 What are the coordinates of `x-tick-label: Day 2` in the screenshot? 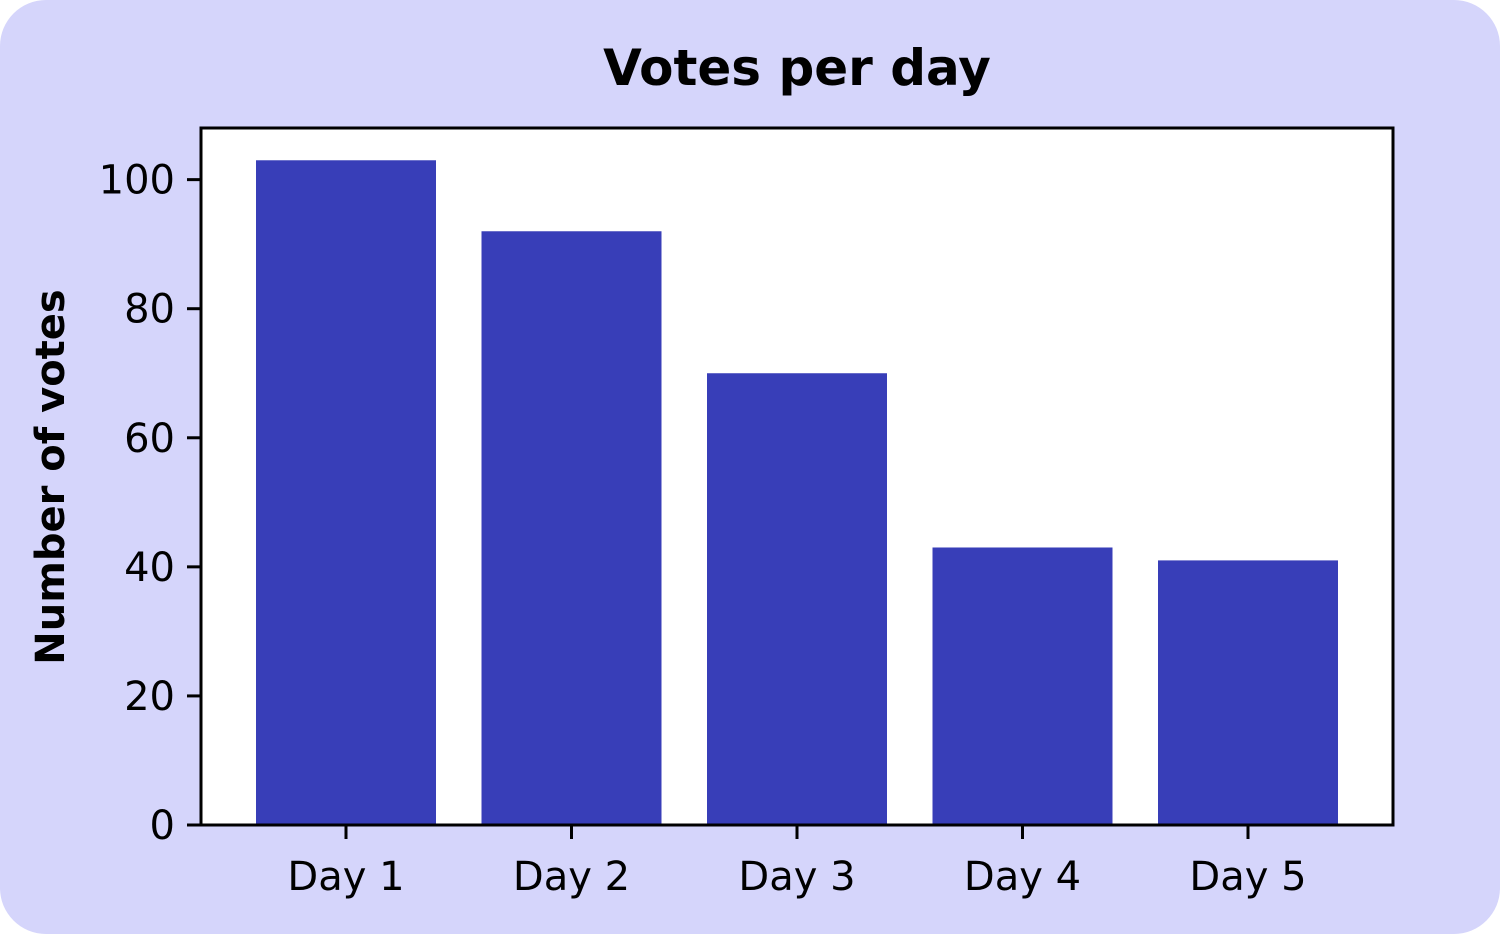 It's located at (571, 877).